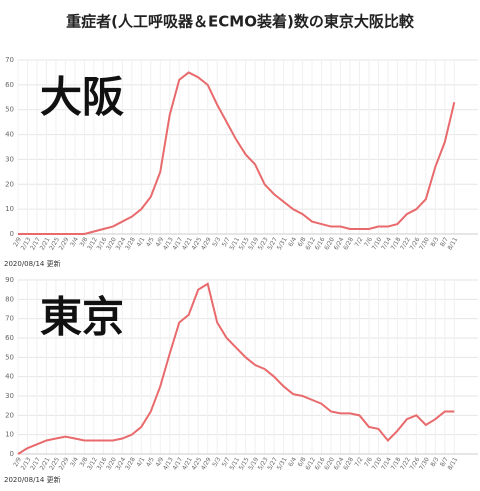  I want to click on y-tick-label: 90, so click(9, 280).